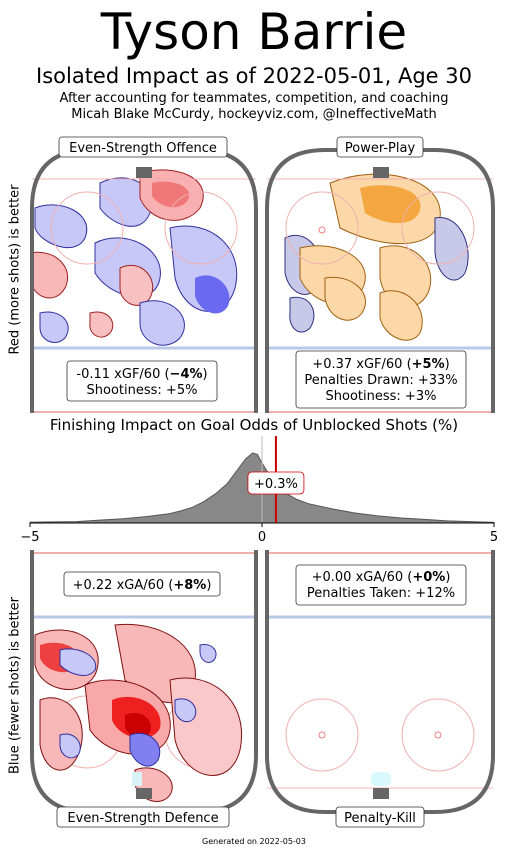 The width and height of the screenshot is (508, 855). I want to click on generated-date: Generated on 2022-05-03, so click(254, 841).